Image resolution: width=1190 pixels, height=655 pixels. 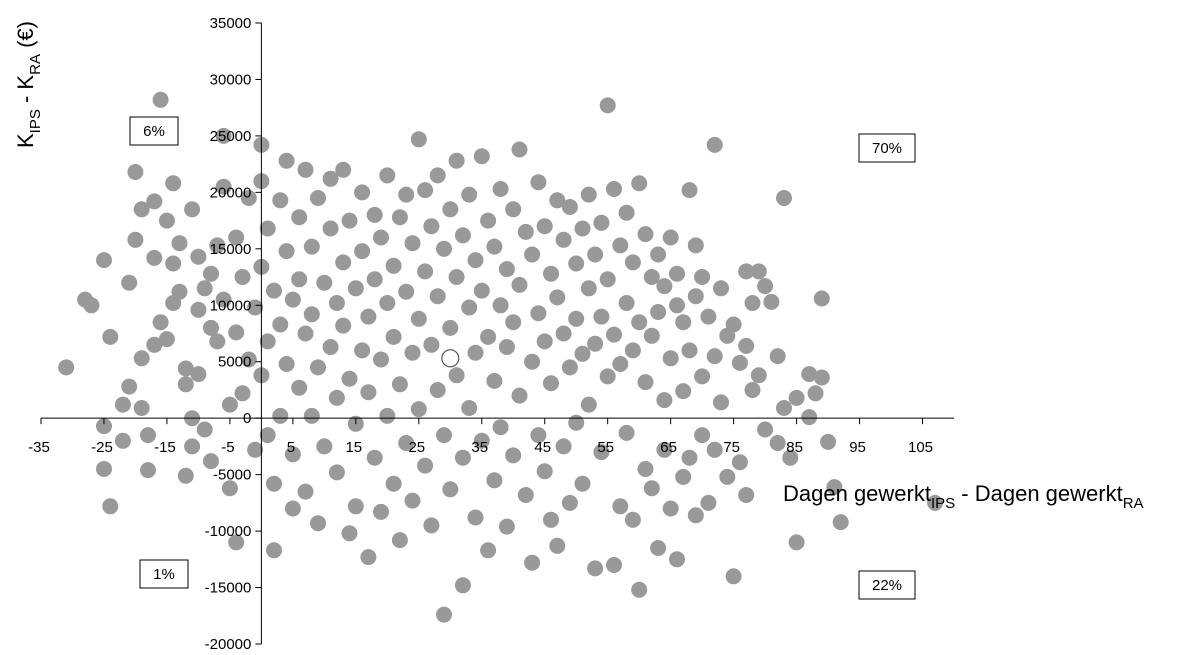 What do you see at coordinates (231, 249) in the screenshot?
I see `y-tick-label: 15000` at bounding box center [231, 249].